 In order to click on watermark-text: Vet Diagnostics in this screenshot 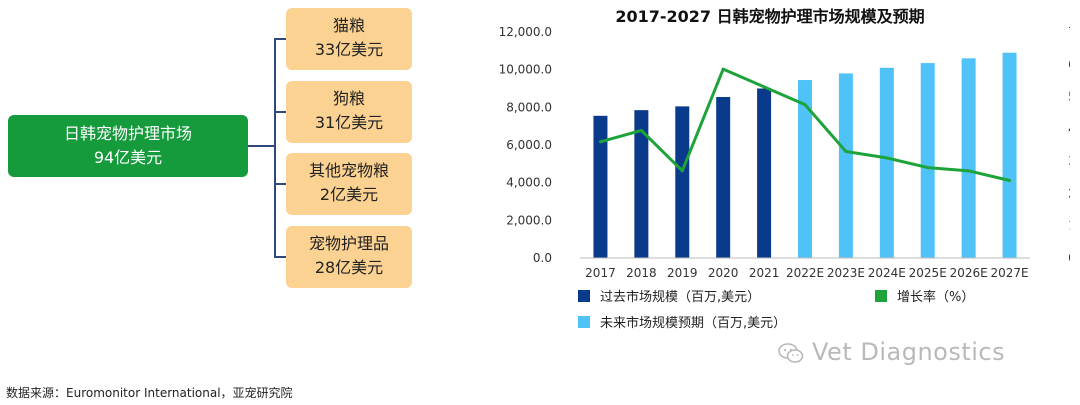, I will do `click(909, 352)`.